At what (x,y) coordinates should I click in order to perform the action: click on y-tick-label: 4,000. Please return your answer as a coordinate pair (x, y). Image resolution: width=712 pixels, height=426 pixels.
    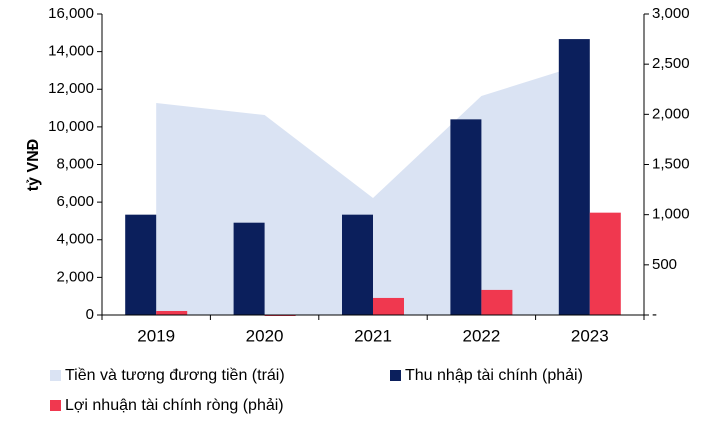
    Looking at the image, I should click on (75, 239).